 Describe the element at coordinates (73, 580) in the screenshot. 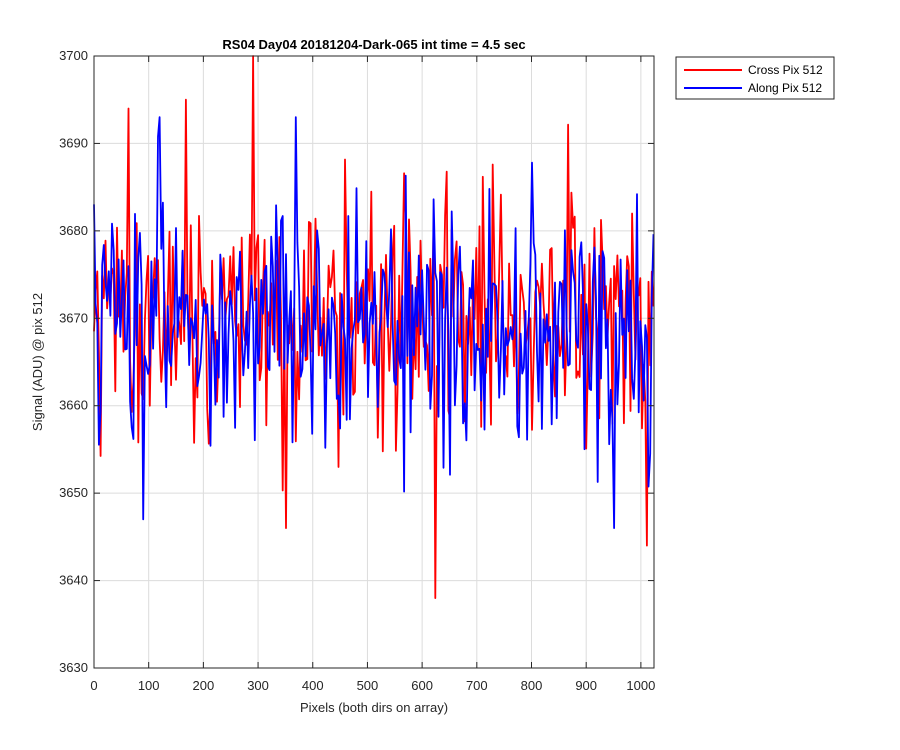

I see `y-tick-label: 3640` at that location.